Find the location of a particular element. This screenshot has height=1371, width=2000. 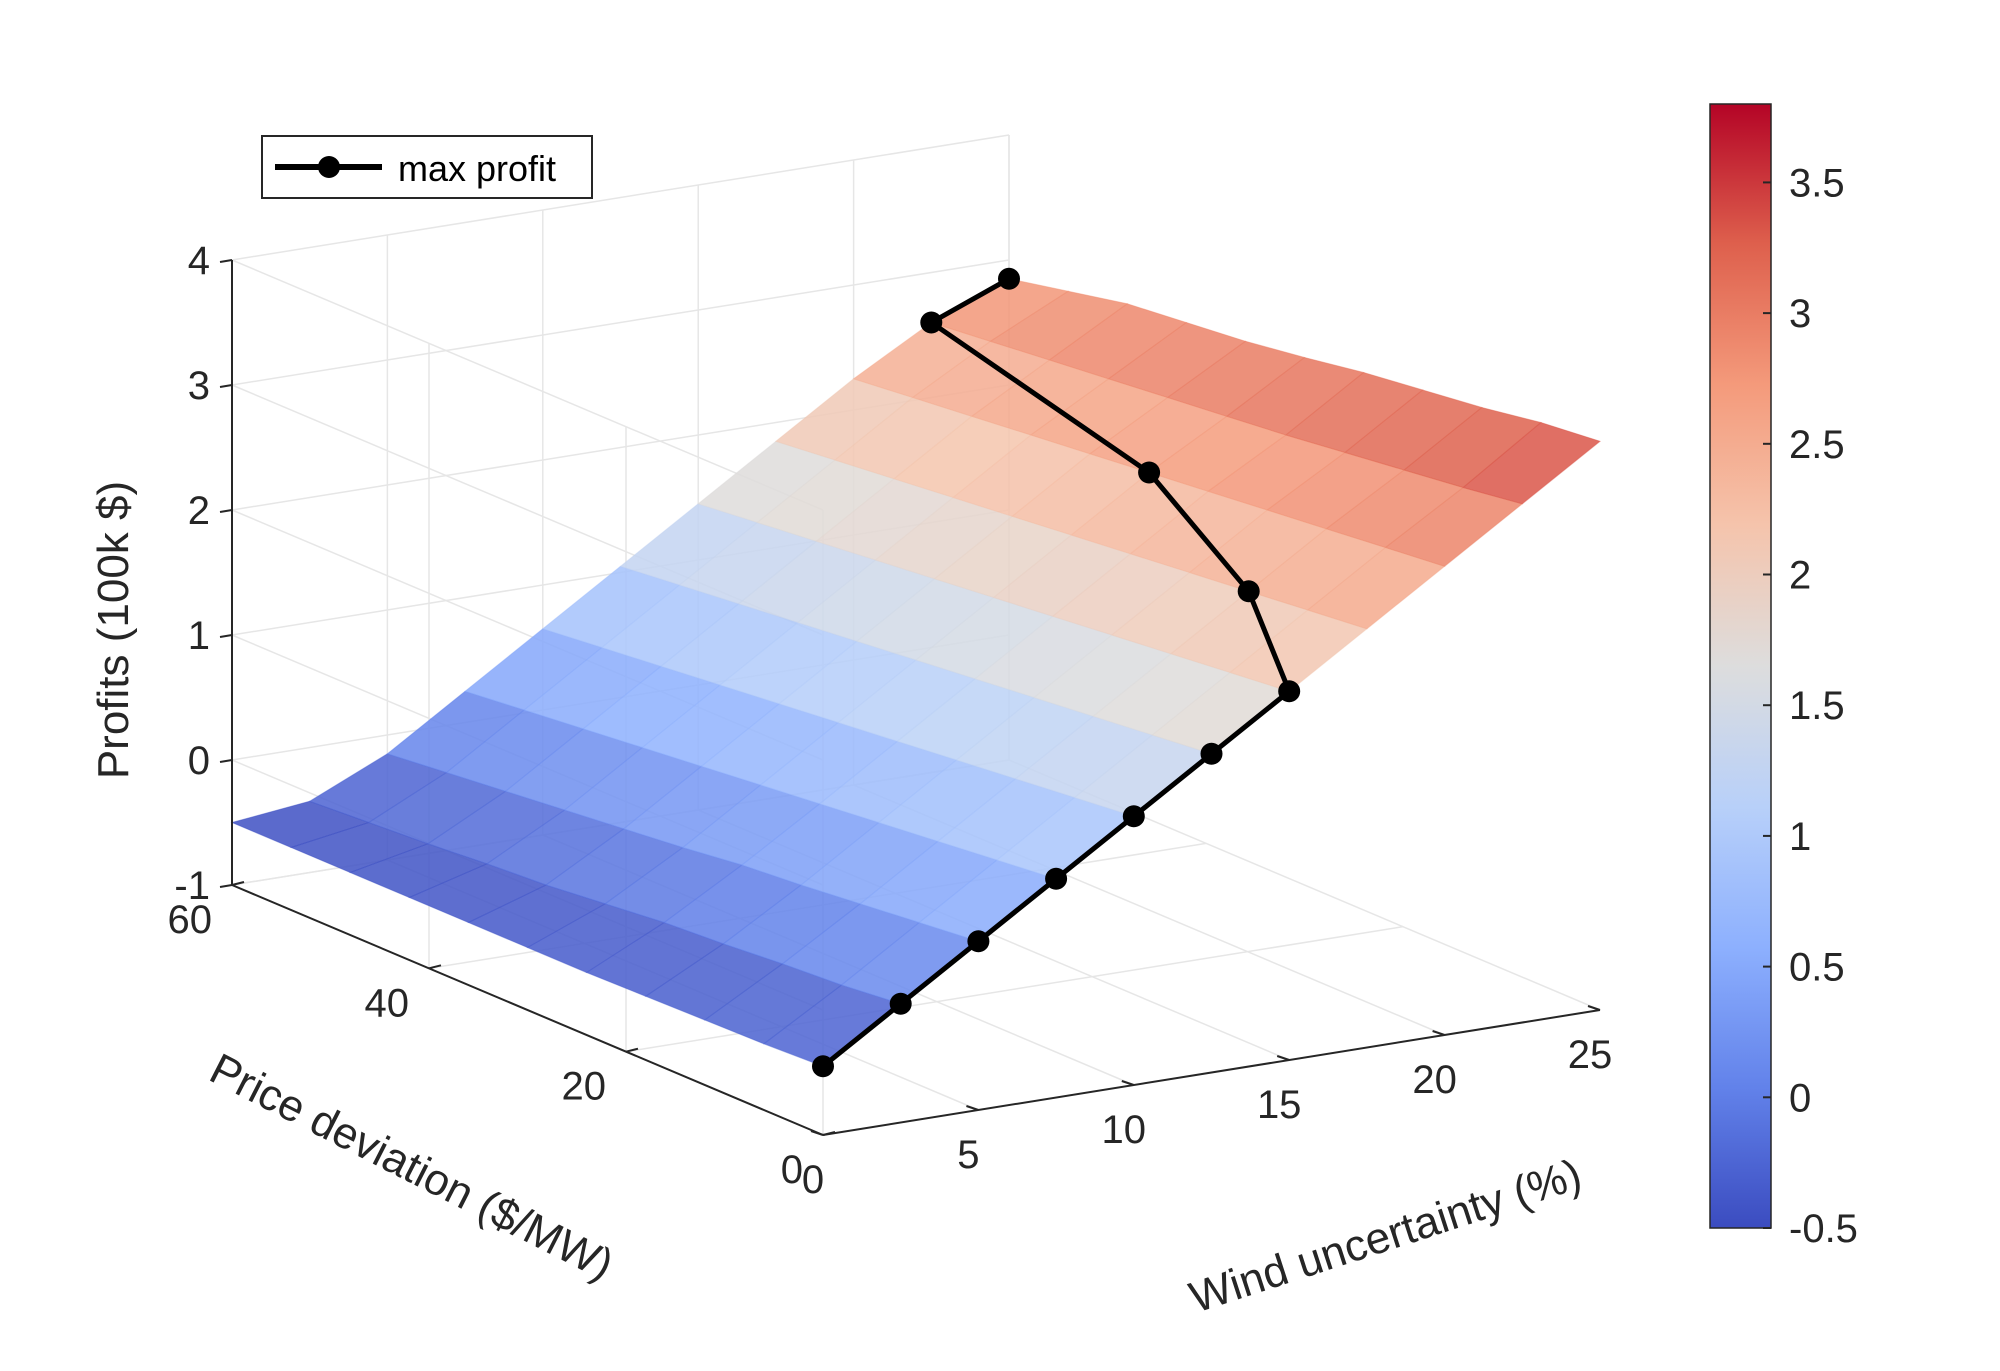

colorbar-tick-label: 1.5 is located at coordinates (1817, 706).